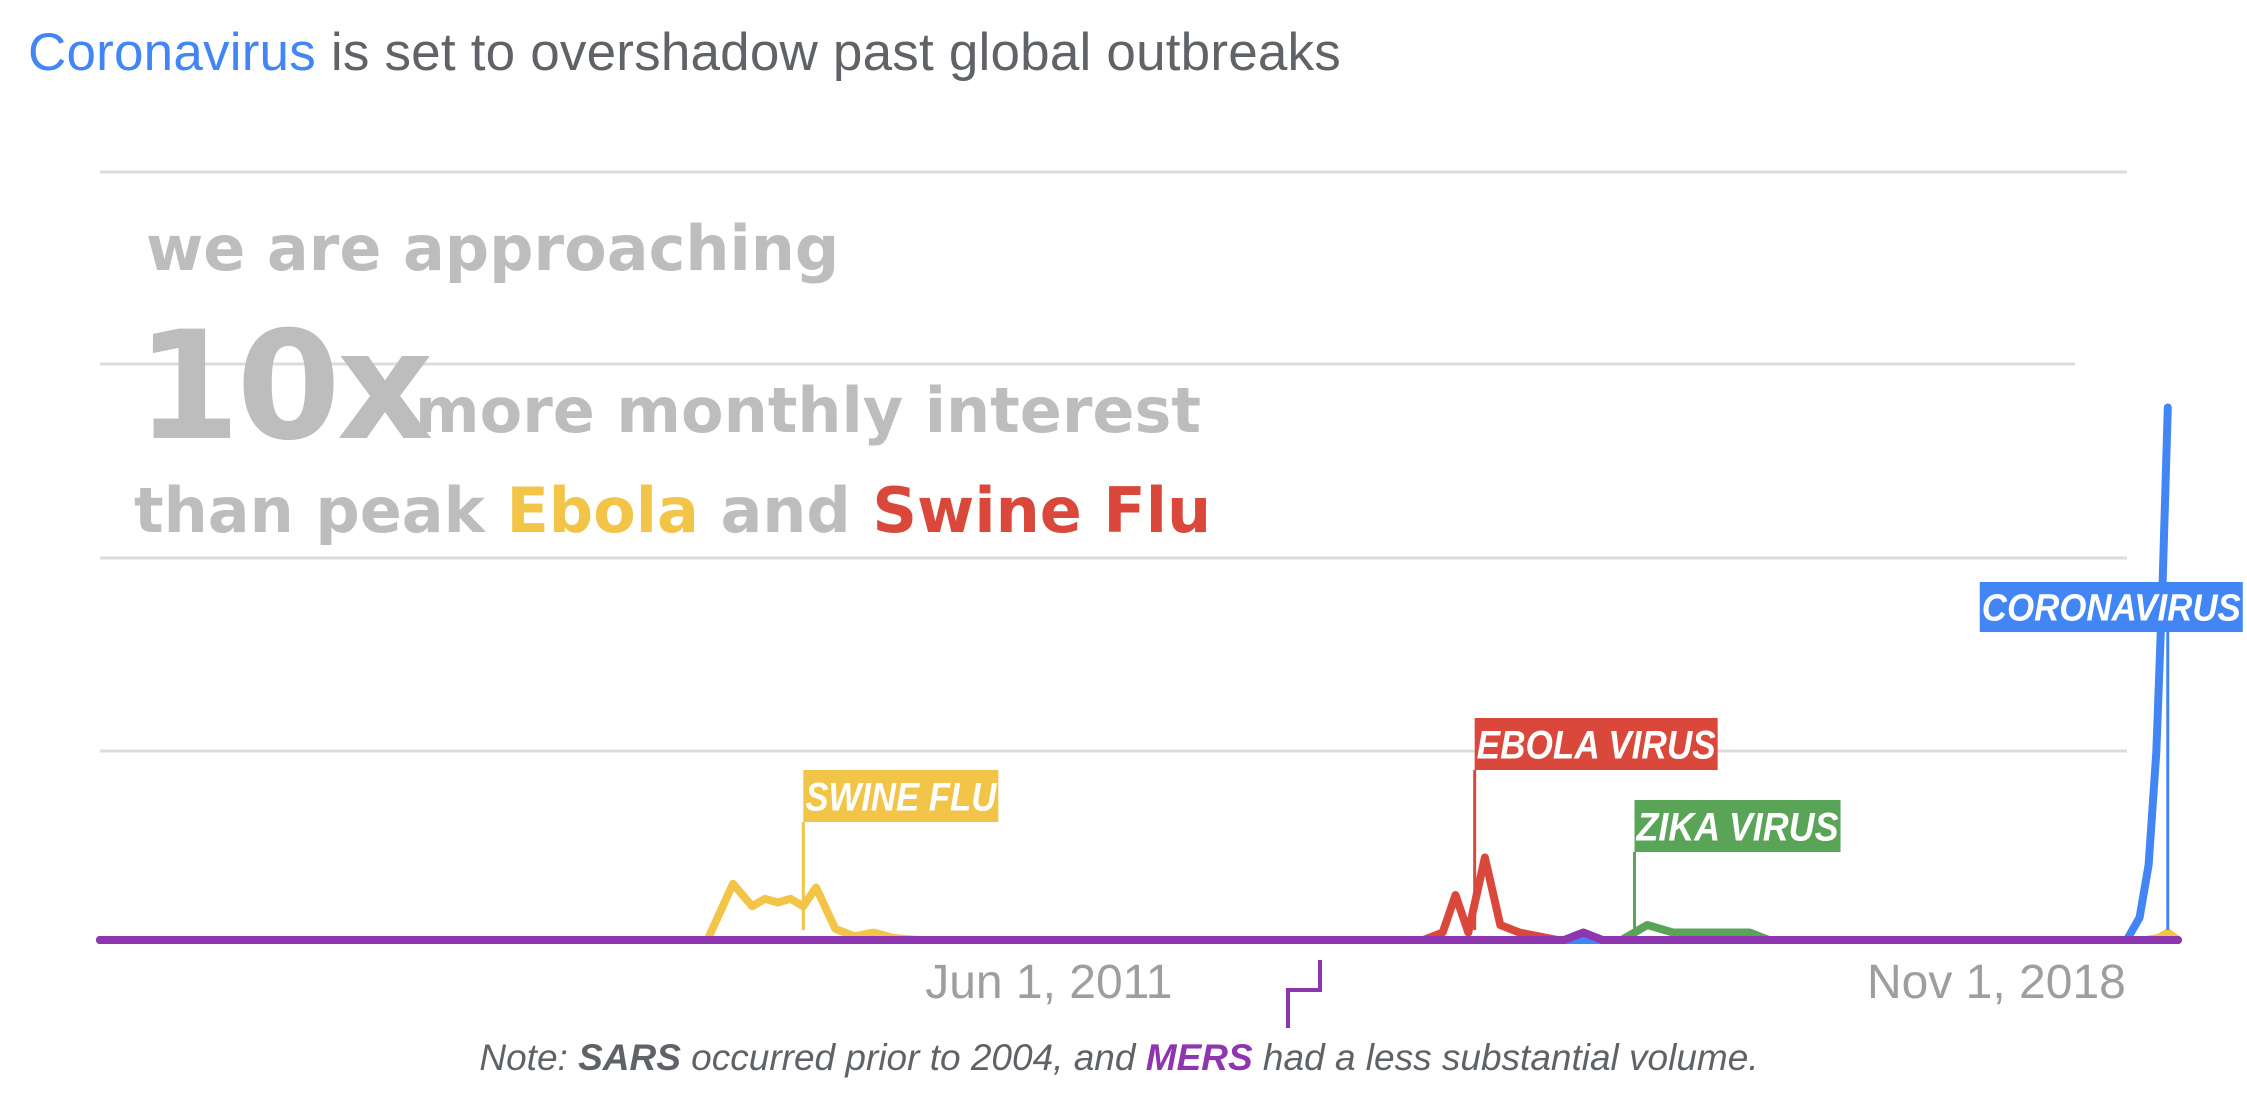  What do you see at coordinates (1996, 982) in the screenshot?
I see `x-tick-label-1: Nov 1, 2018` at bounding box center [1996, 982].